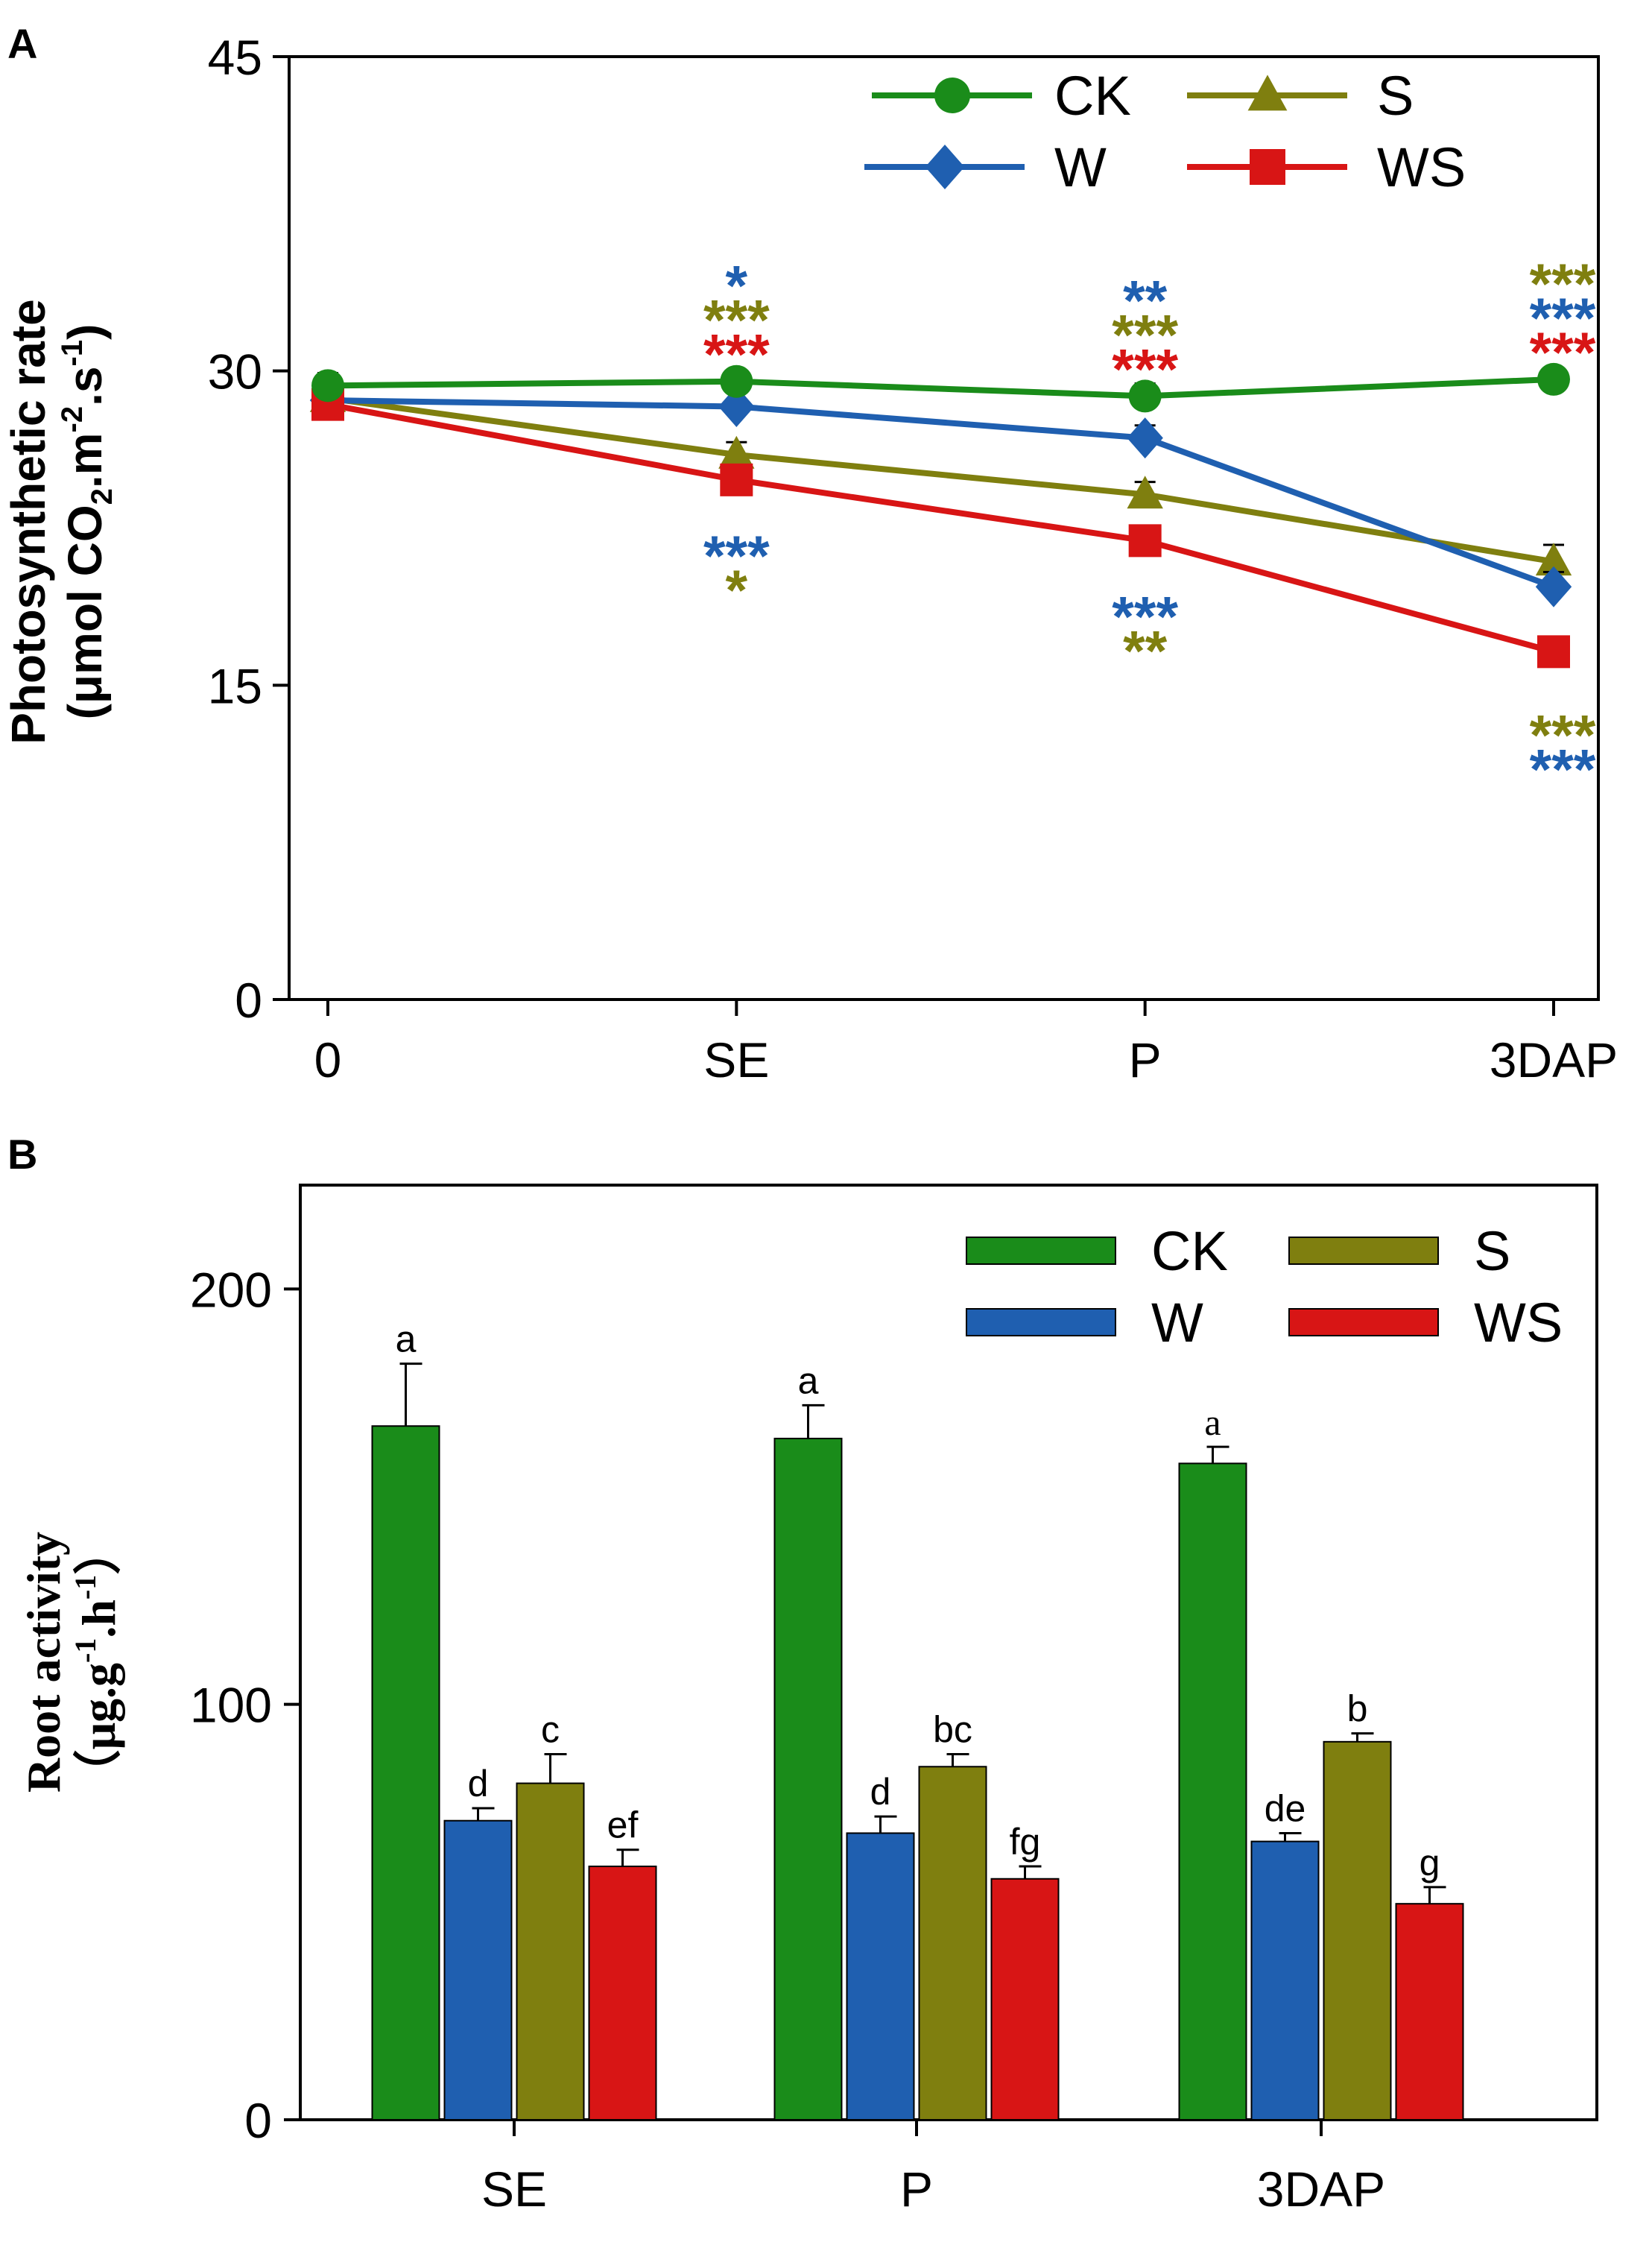  I want to click on legend-marker-s, so click(1267, 93).